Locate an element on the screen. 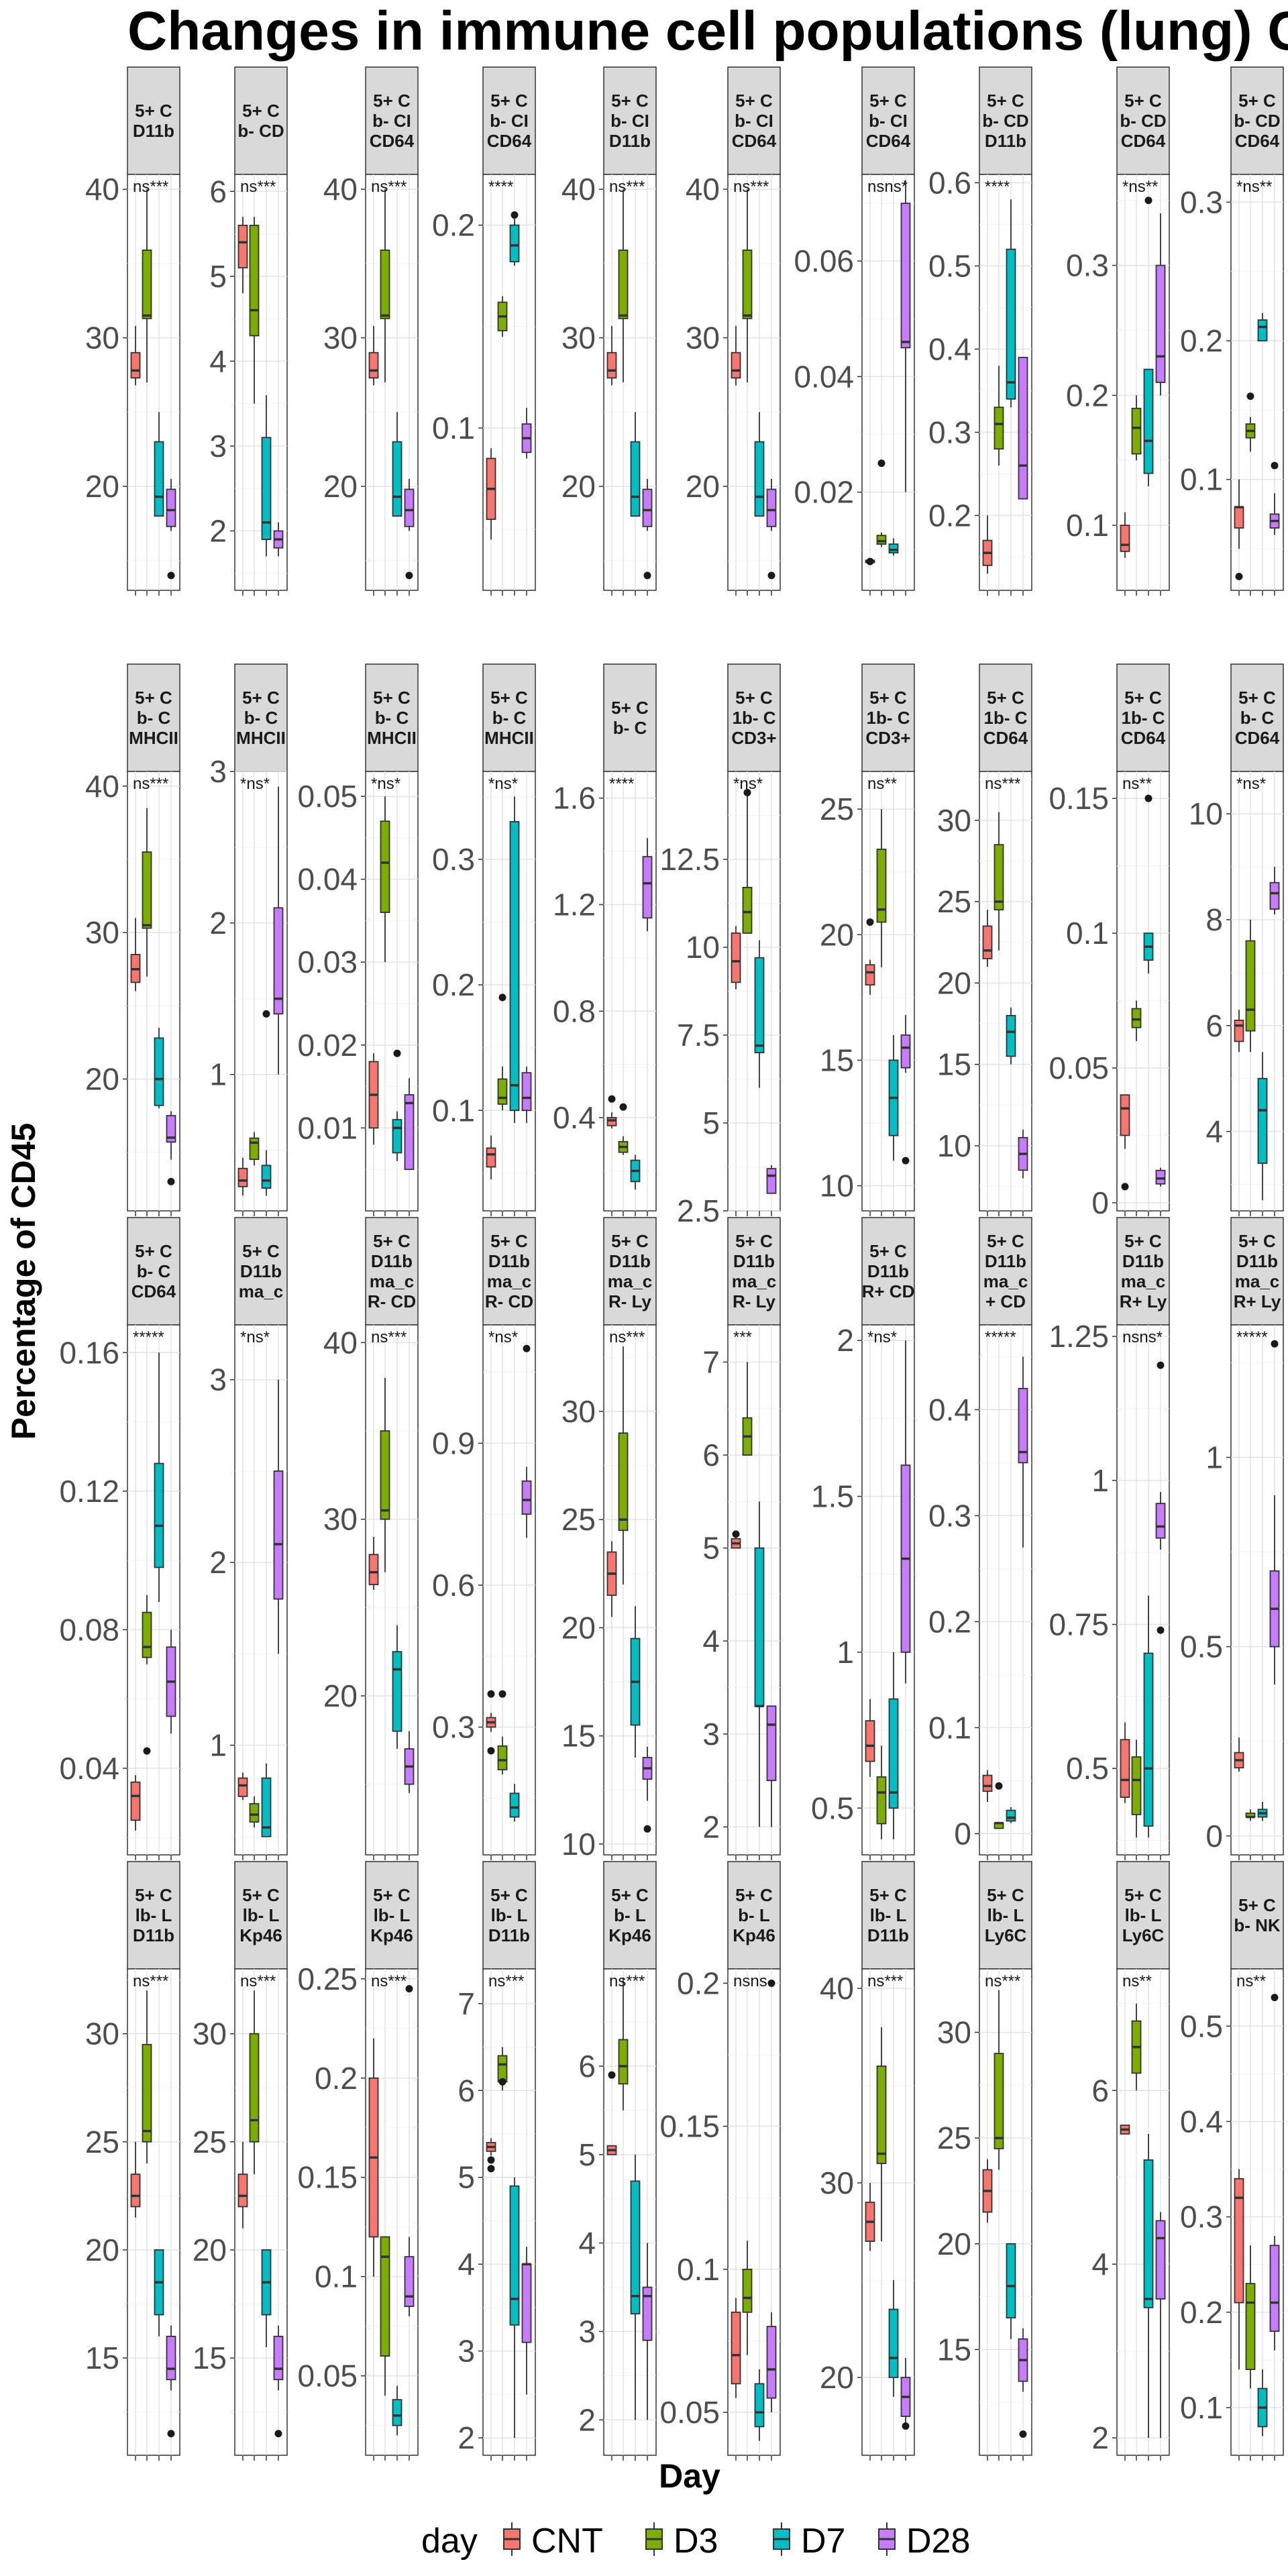 This screenshot has width=1288, height=2576. significance-label: *ns* is located at coordinates (748, 784).